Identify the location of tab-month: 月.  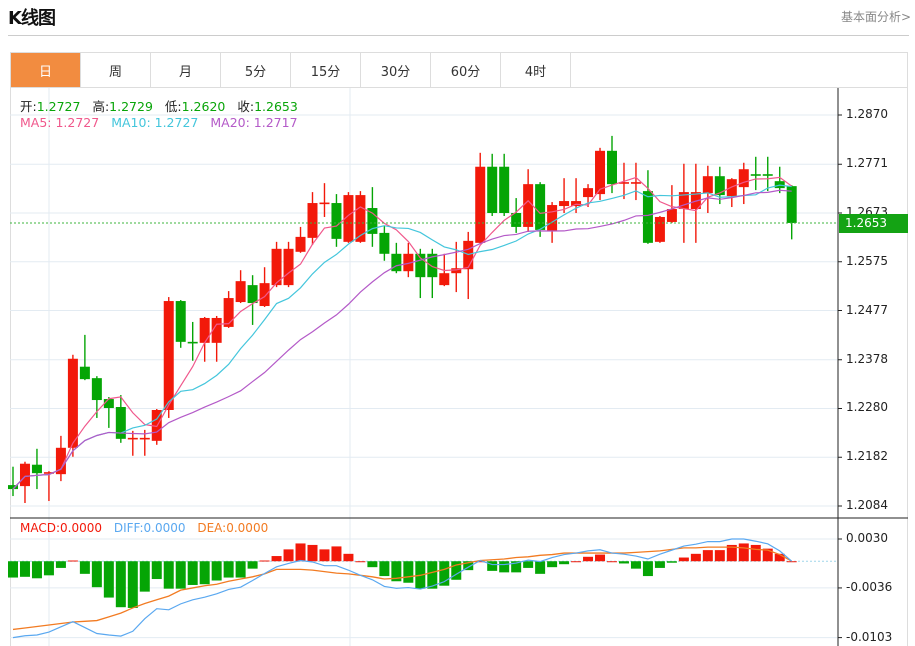
(186, 70).